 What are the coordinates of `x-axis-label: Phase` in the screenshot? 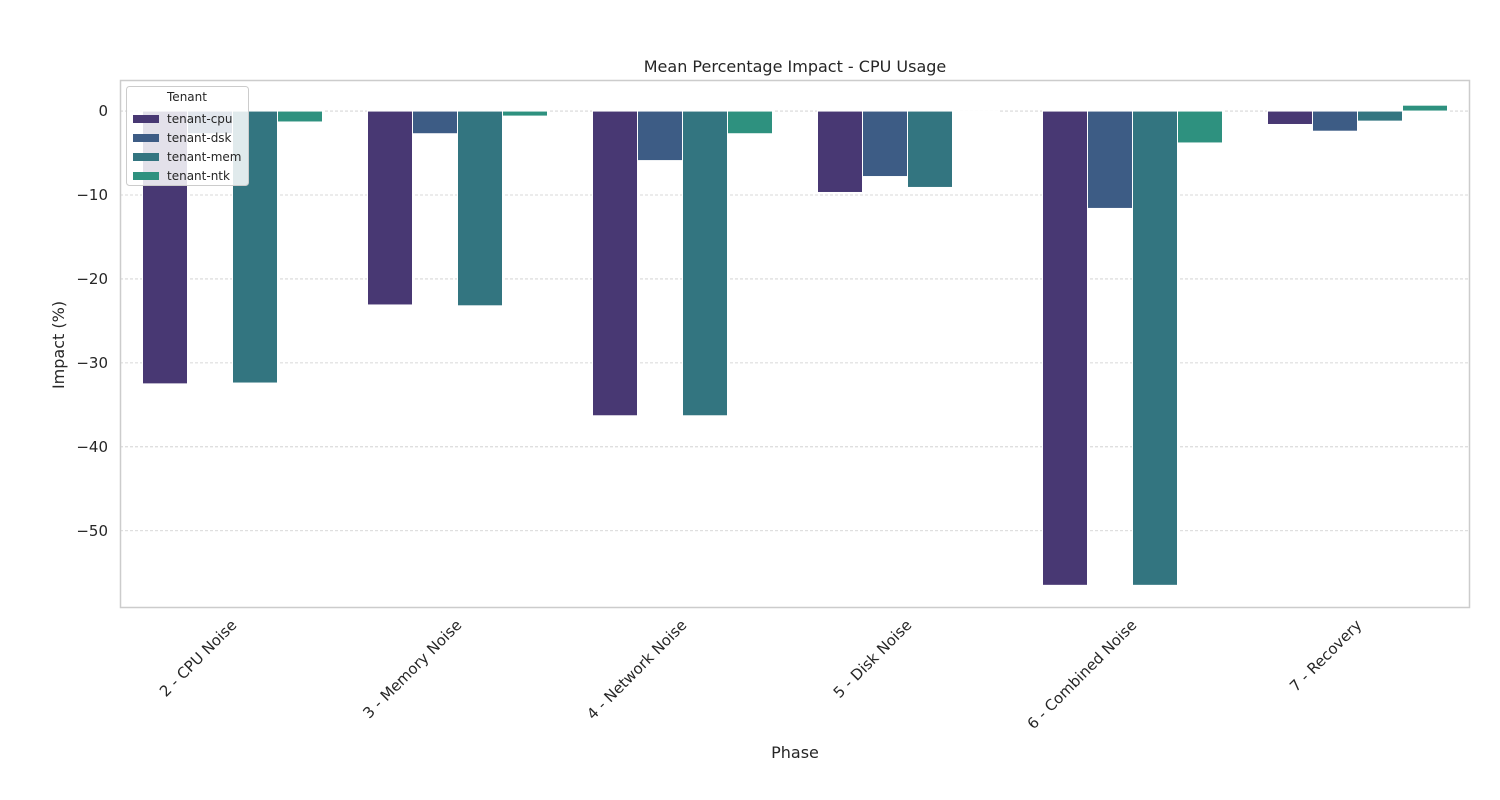 It's located at (795, 752).